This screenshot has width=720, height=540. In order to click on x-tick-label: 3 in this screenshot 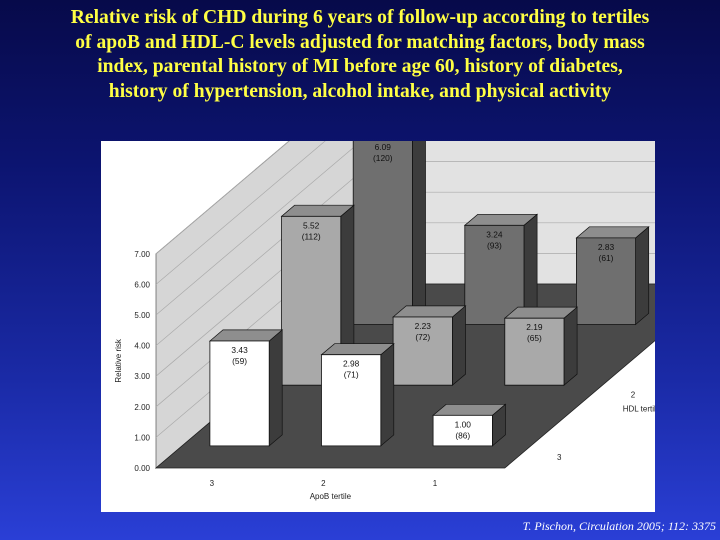, I will do `click(212, 483)`.